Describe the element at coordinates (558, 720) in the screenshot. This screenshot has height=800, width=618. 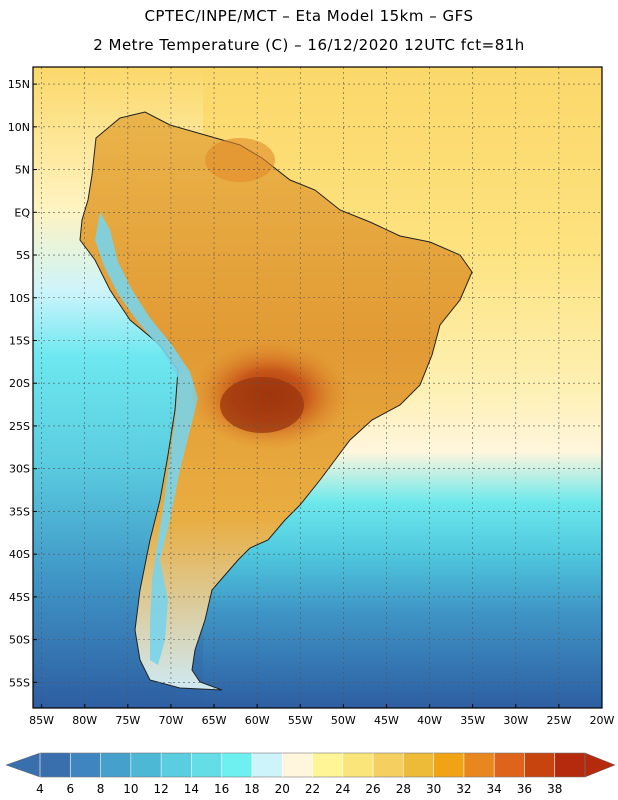
I see `lon-tick-label: 25W` at that location.